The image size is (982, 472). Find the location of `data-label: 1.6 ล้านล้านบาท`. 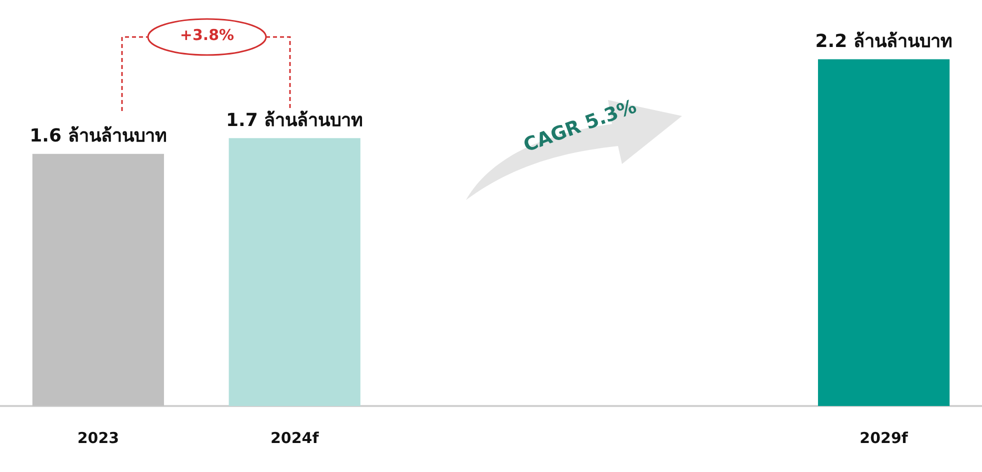

data-label: 1.6 ล้านล้านบาท is located at coordinates (98, 136).